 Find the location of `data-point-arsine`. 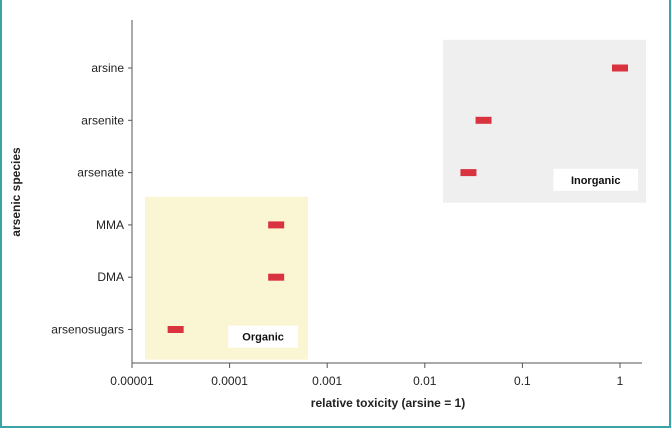

data-point-arsine is located at coordinates (620, 68).